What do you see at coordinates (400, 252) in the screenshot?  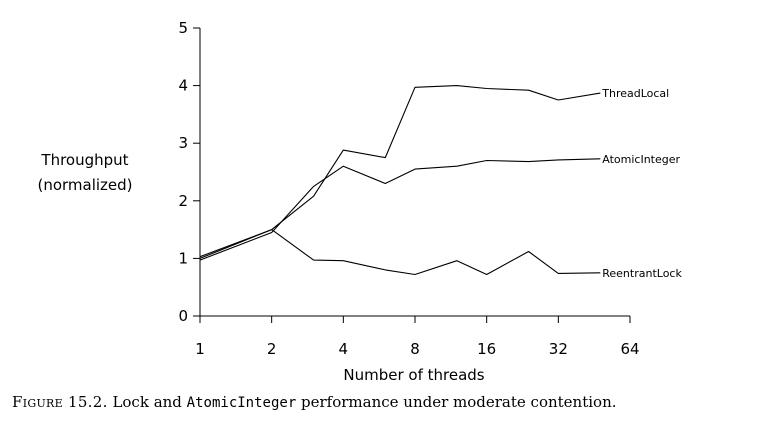 I see `series-line-ReentrantLock` at bounding box center [400, 252].